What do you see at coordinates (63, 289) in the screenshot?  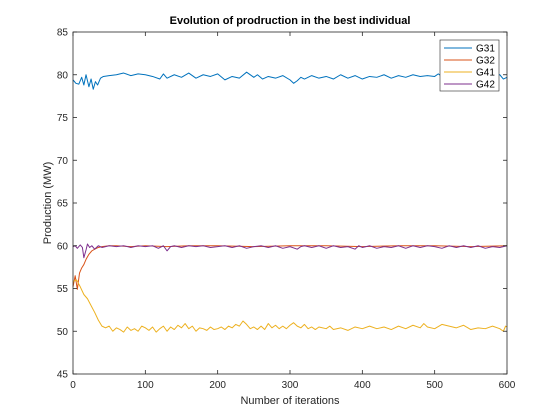 I see `y-tick-label: 55` at bounding box center [63, 289].